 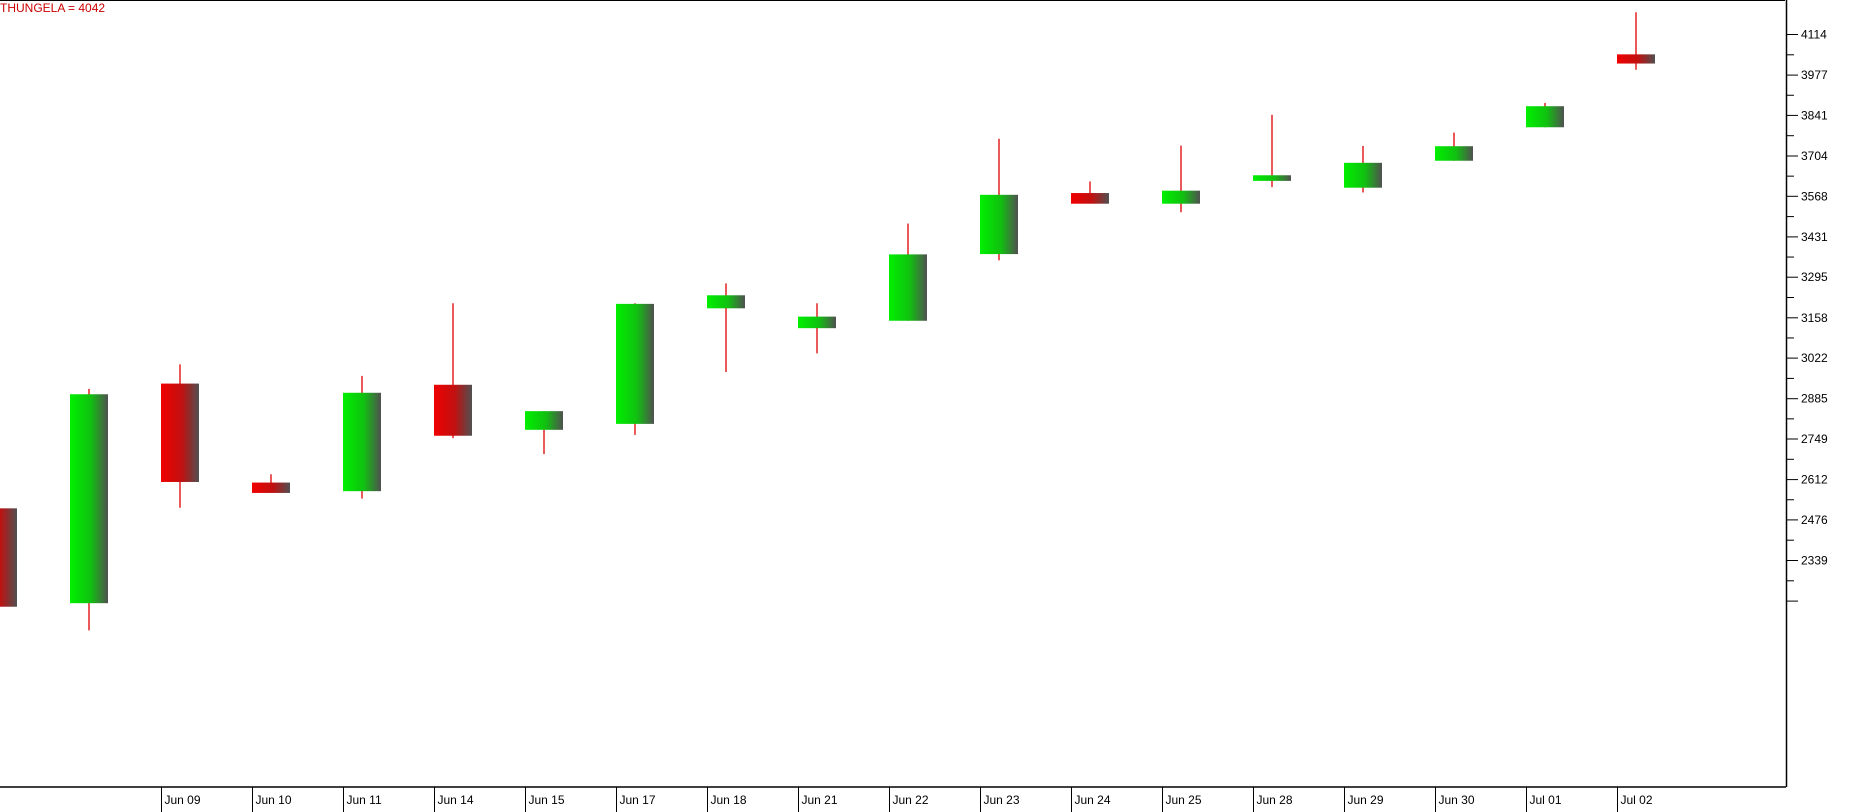 I want to click on y-tick-label: 2612, so click(x=1814, y=480).